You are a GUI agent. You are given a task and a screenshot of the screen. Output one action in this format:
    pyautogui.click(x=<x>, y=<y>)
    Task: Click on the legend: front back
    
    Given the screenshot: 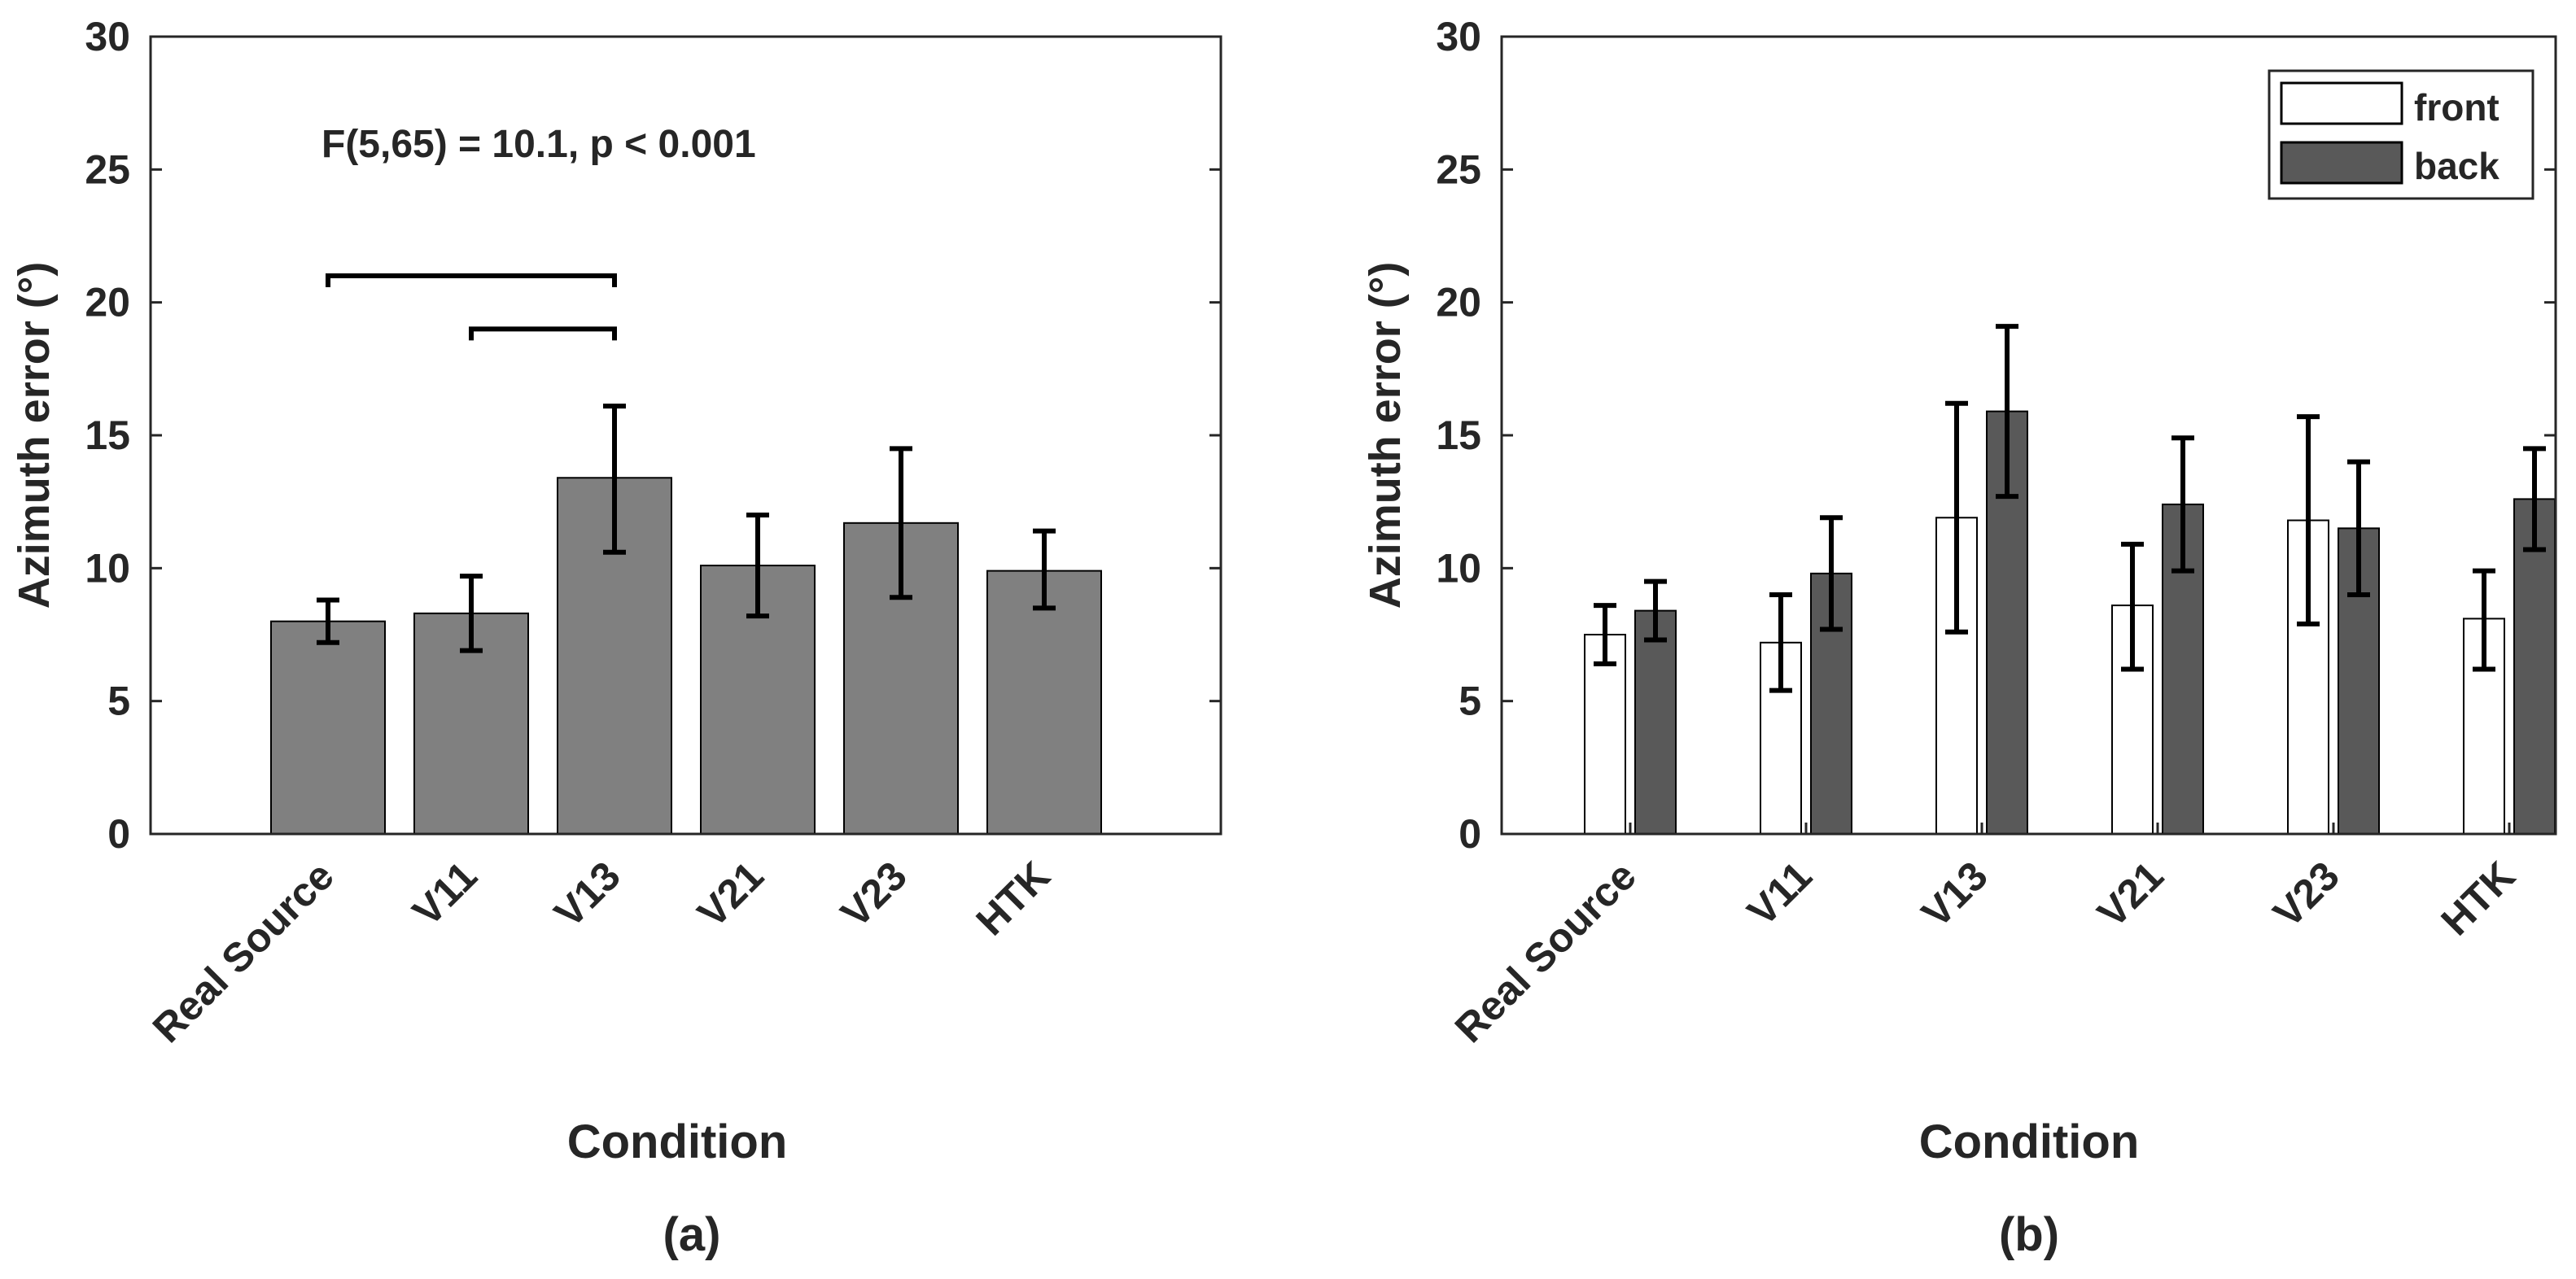 What is the action you would take?
    pyautogui.click(x=2401, y=134)
    